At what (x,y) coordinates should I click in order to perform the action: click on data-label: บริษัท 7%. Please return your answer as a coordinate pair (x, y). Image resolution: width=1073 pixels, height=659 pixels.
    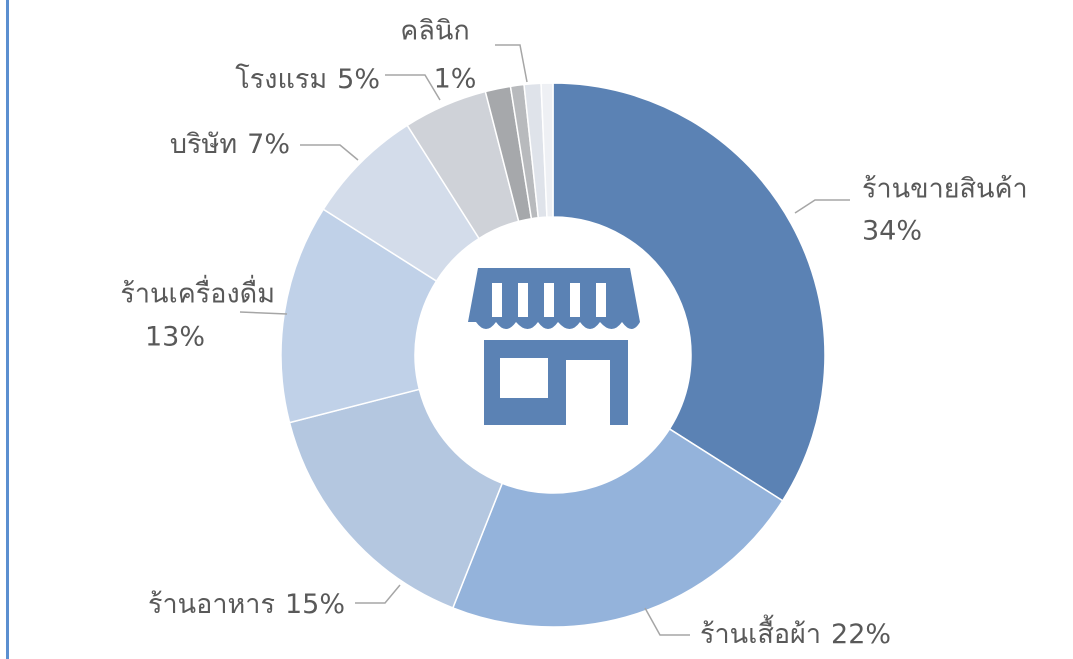
    Looking at the image, I should click on (230, 144).